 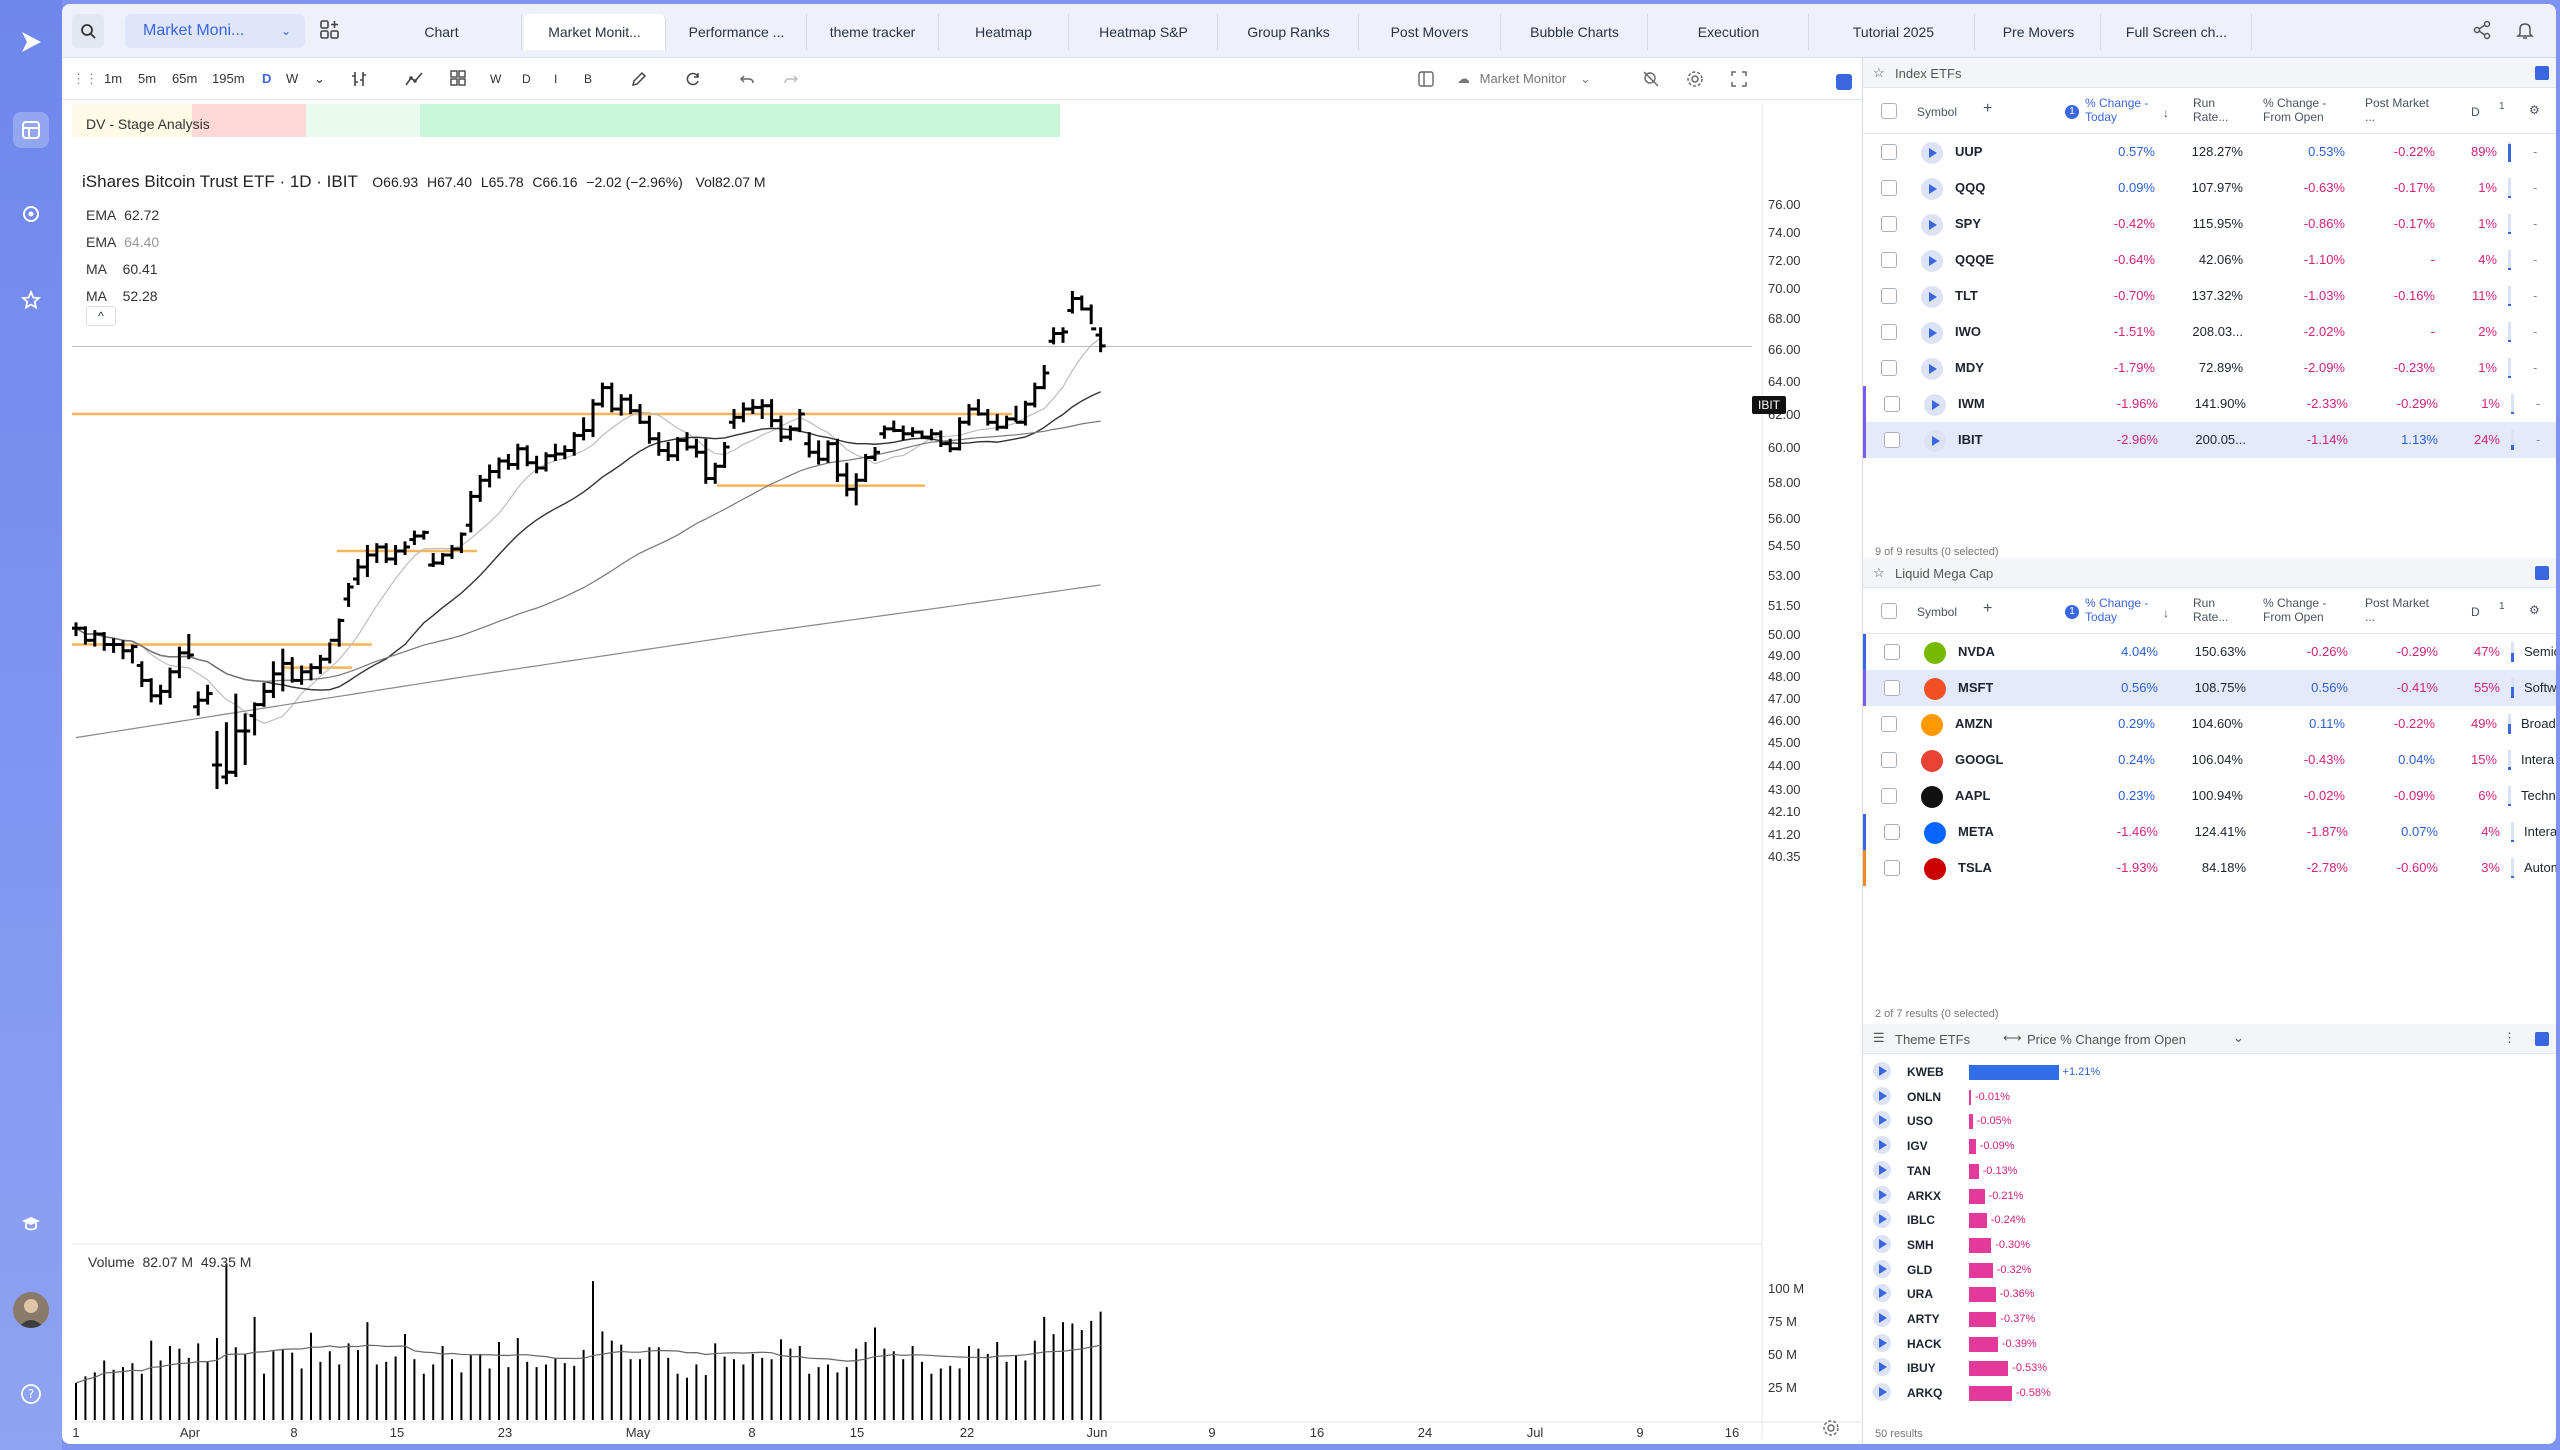 I want to click on alert-off-icon, so click(x=1651, y=79).